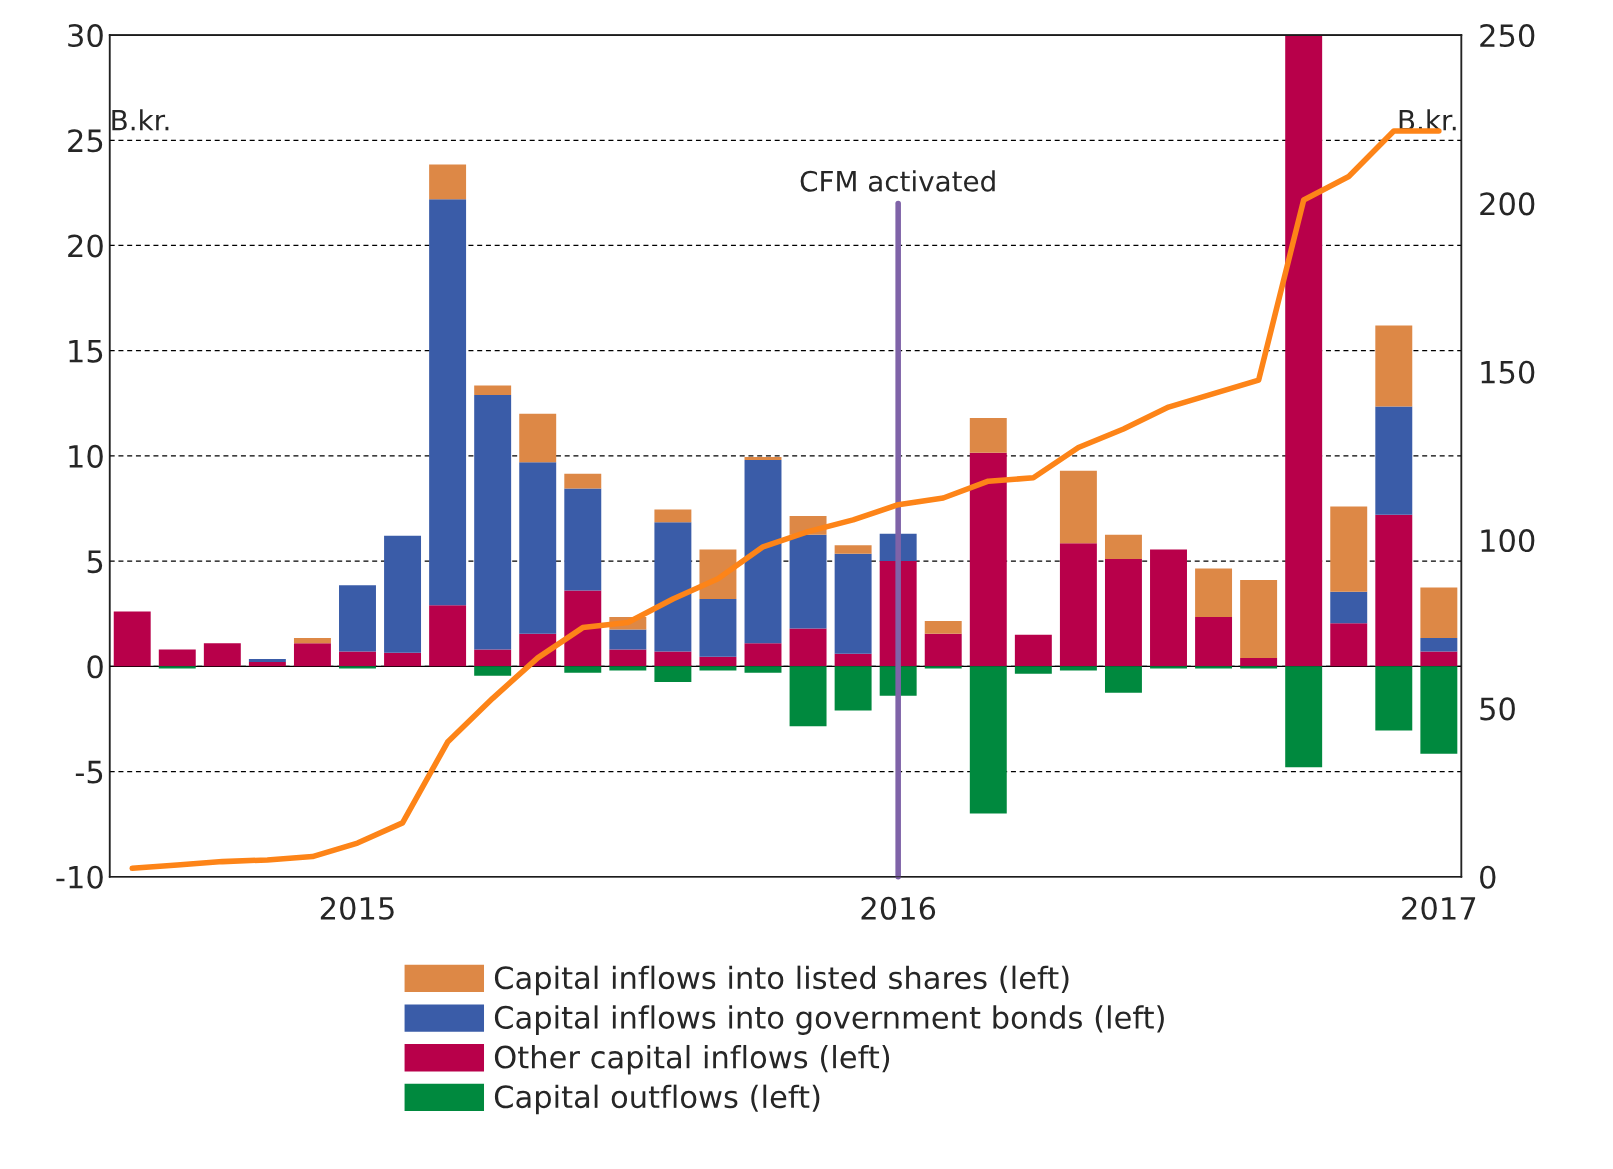 The image size is (1613, 1169). I want to click on y-tick-label: 25, so click(85, 141).